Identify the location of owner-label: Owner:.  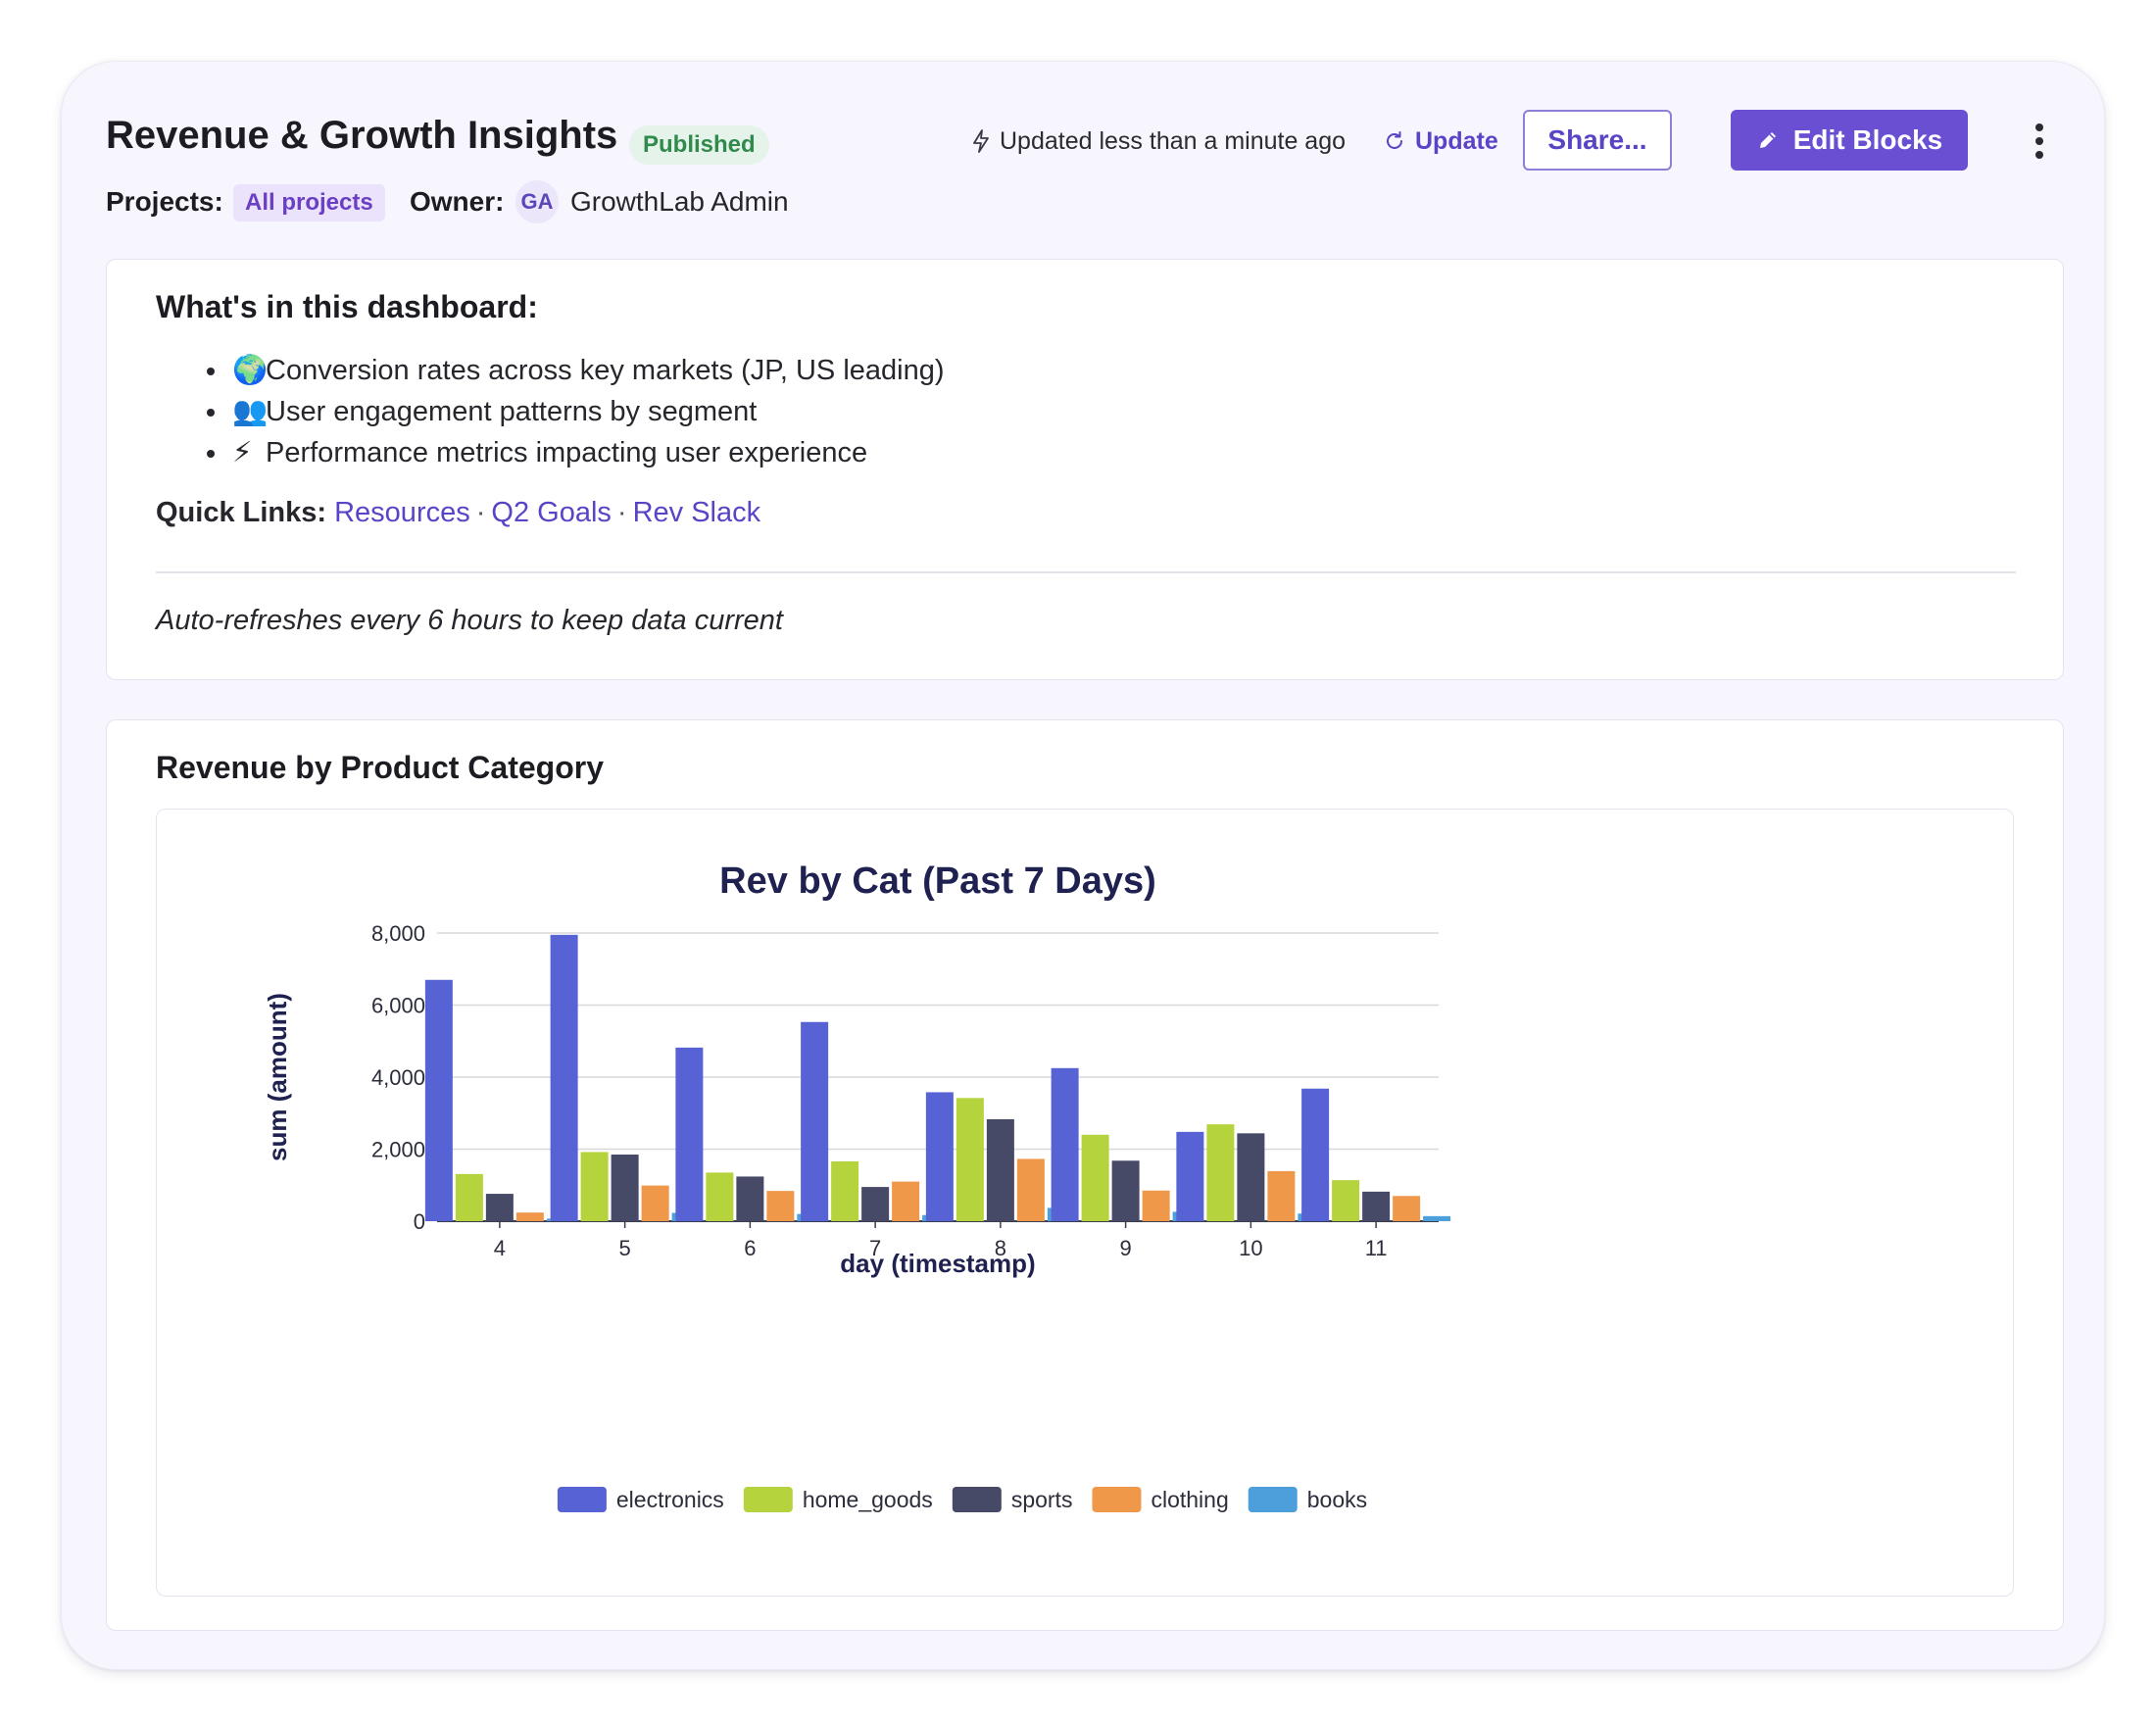
(457, 201).